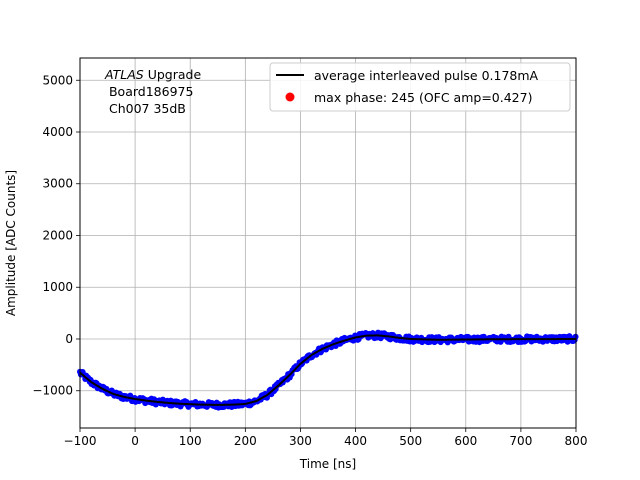 Image resolution: width=640 pixels, height=480 pixels. I want to click on x-tick-label: −100, so click(80, 441).